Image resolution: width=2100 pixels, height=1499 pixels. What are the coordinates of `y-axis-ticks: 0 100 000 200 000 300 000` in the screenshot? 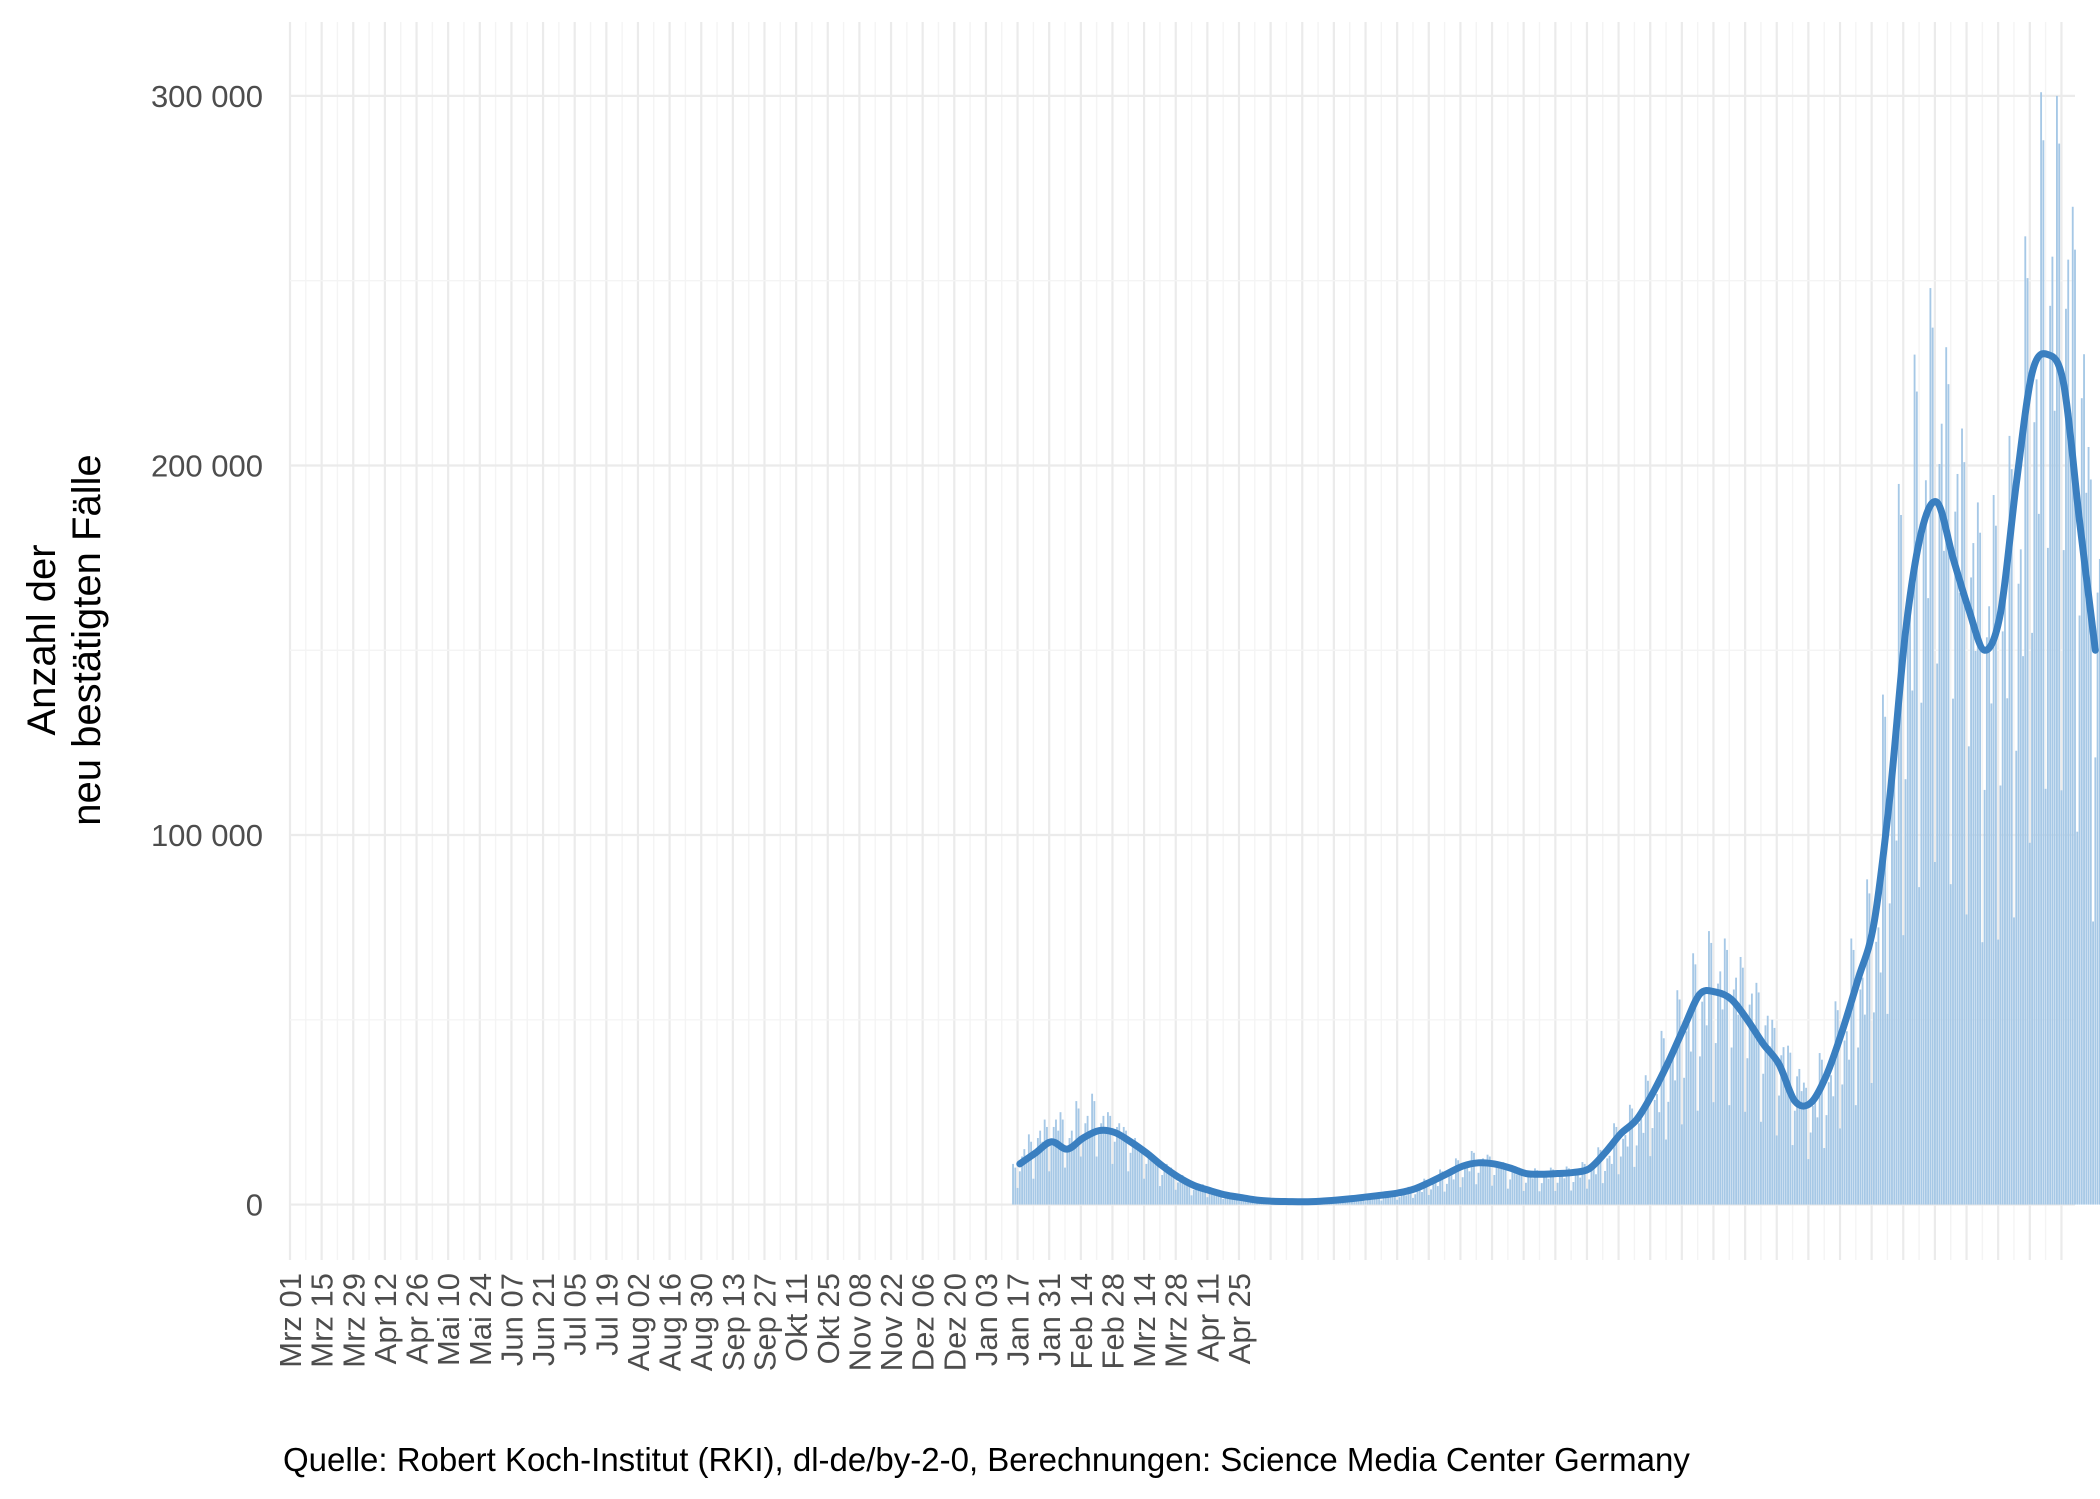 It's located at (207, 651).